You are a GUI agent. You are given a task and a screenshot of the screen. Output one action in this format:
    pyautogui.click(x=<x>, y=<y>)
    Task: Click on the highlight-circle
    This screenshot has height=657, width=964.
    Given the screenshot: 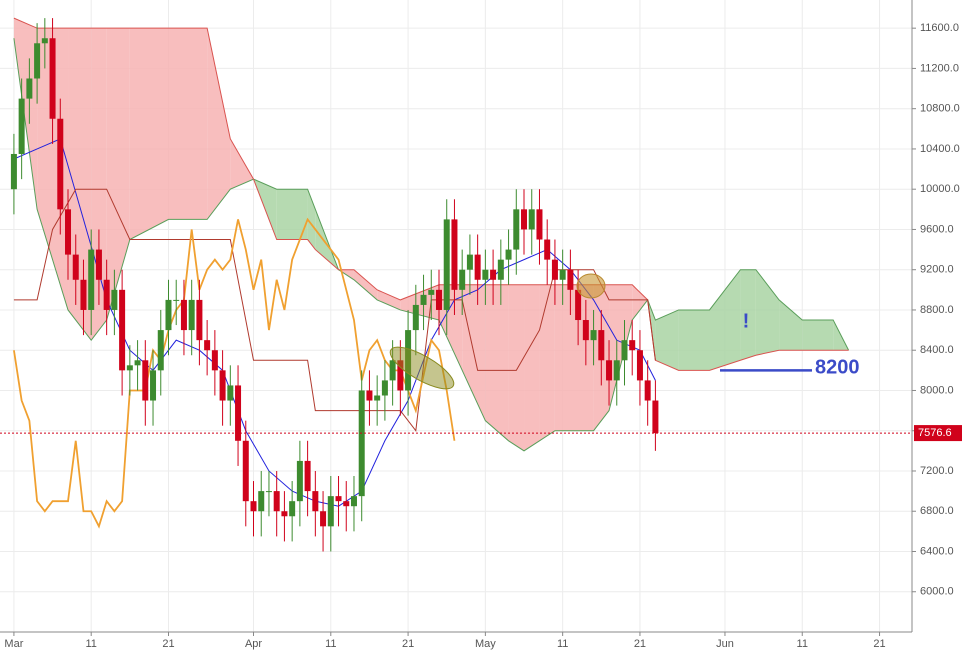 What is the action you would take?
    pyautogui.click(x=591, y=286)
    